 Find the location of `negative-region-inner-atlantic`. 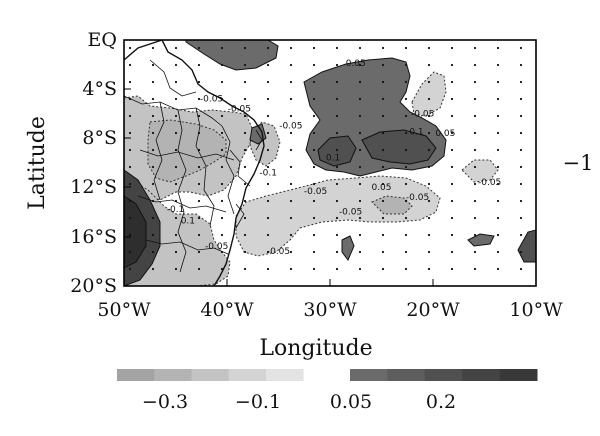

negative-region-inner-atlantic is located at coordinates (392, 205).